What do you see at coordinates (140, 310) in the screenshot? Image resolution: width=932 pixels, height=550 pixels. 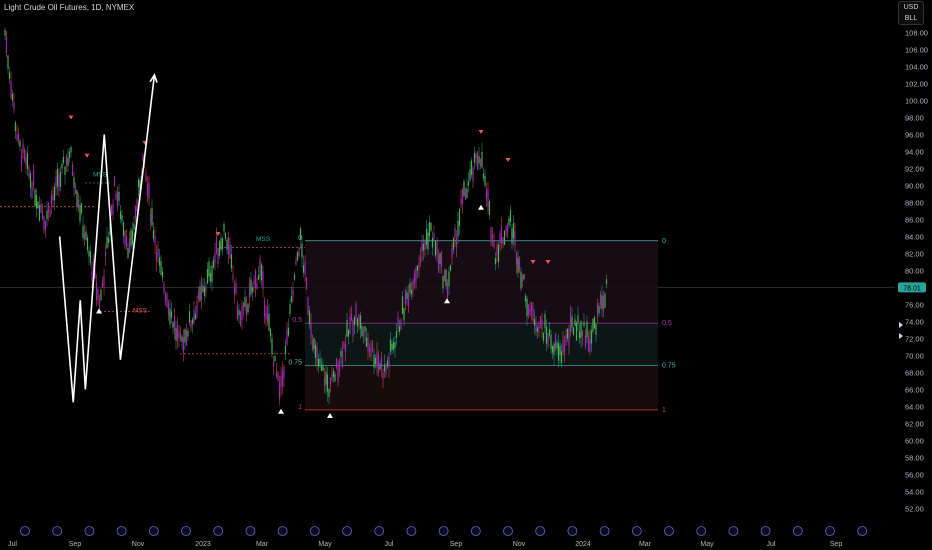 I see `mss-label: MSS` at bounding box center [140, 310].